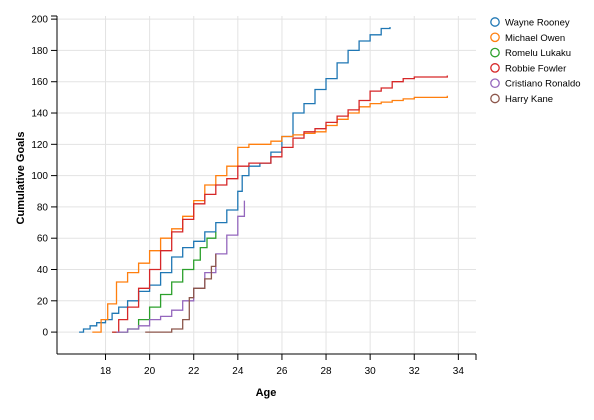  Describe the element at coordinates (39, 176) in the screenshot. I see `y-tick-label: 100` at that location.